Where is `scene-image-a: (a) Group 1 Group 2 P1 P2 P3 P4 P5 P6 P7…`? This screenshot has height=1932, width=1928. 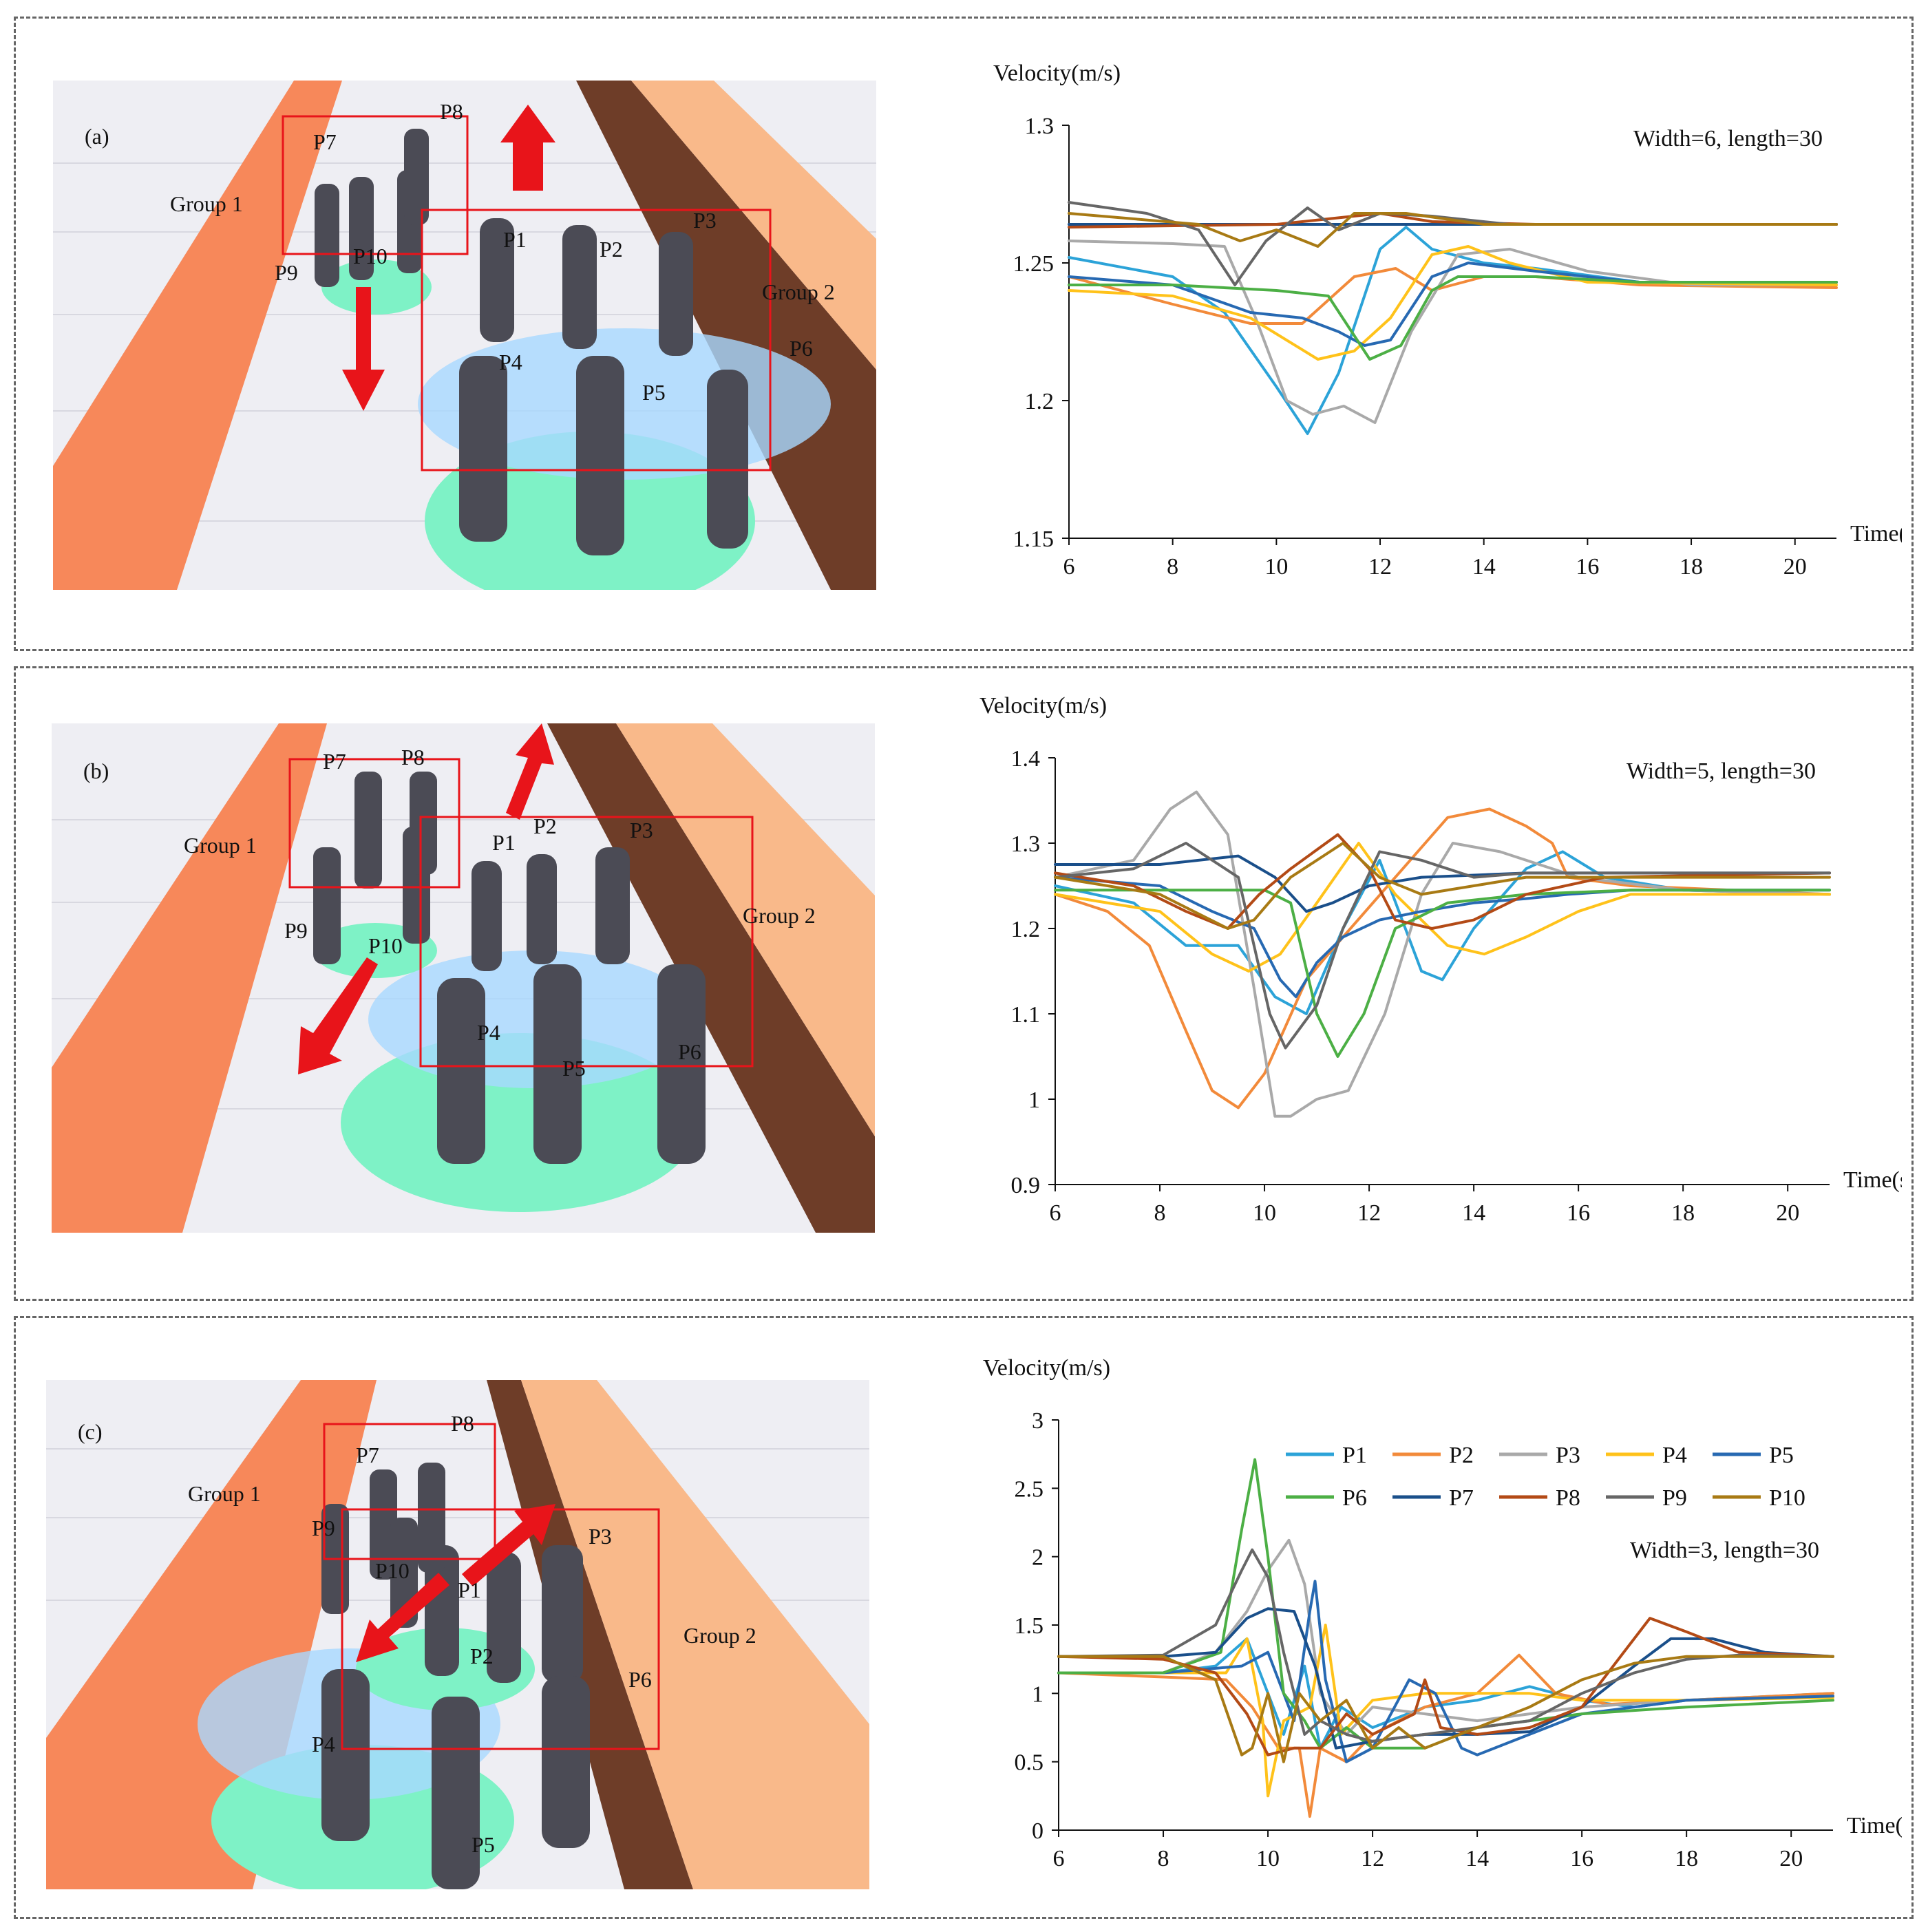
scene-image-a: (a) Group 1 Group 2 P1 P2 P3 P4 P5 P6 P7… is located at coordinates (464, 335).